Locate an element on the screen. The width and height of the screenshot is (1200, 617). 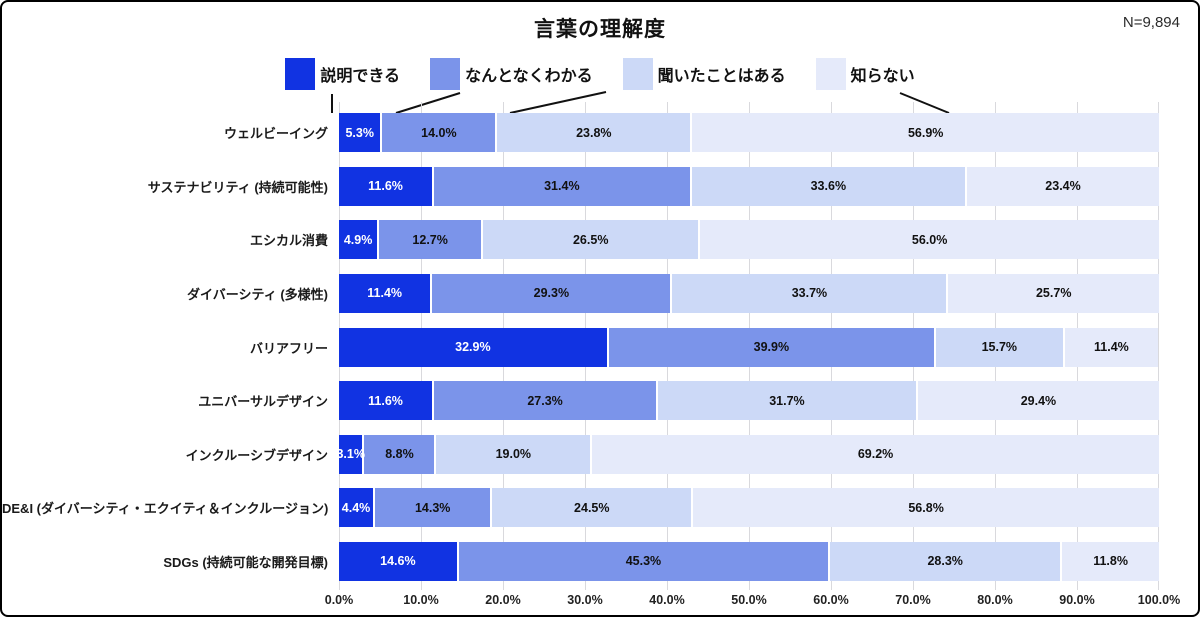
bar-row: バリアフリー 32.9% 39.9% 15.7% 11.4% is located at coordinates (580, 347).